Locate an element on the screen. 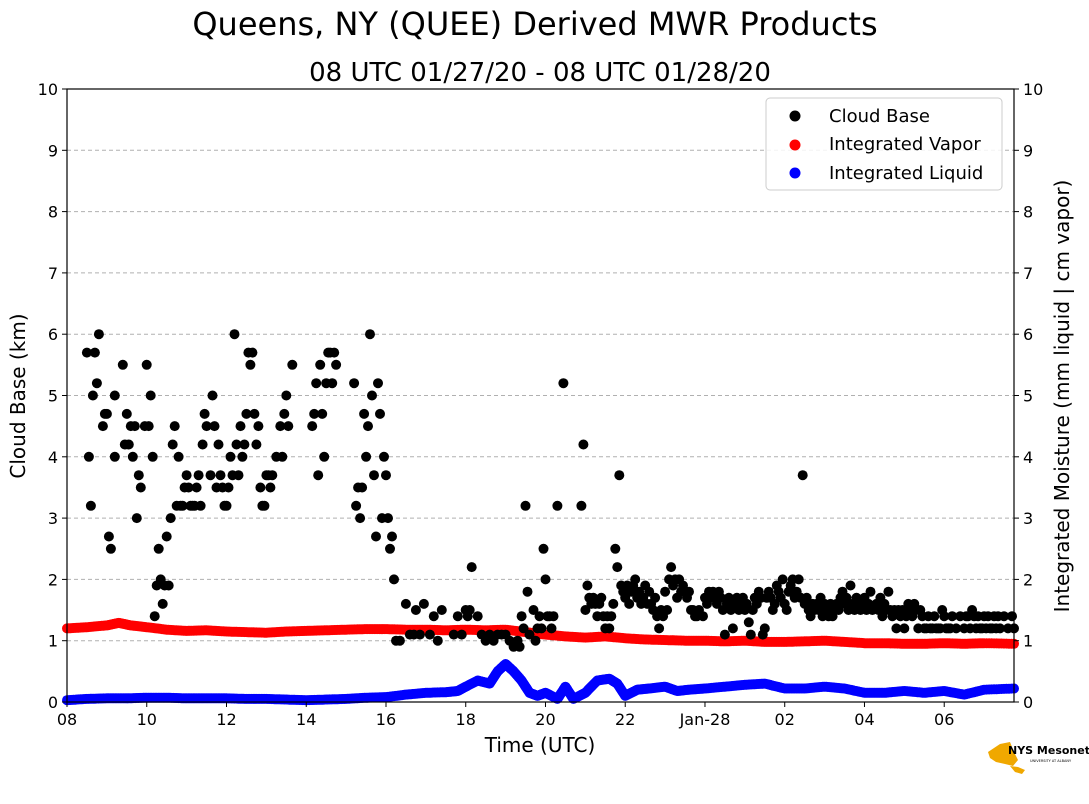 Image resolution: width=1089 pixels, height=804 pixels. series-integrated-liquid is located at coordinates (540, 682).